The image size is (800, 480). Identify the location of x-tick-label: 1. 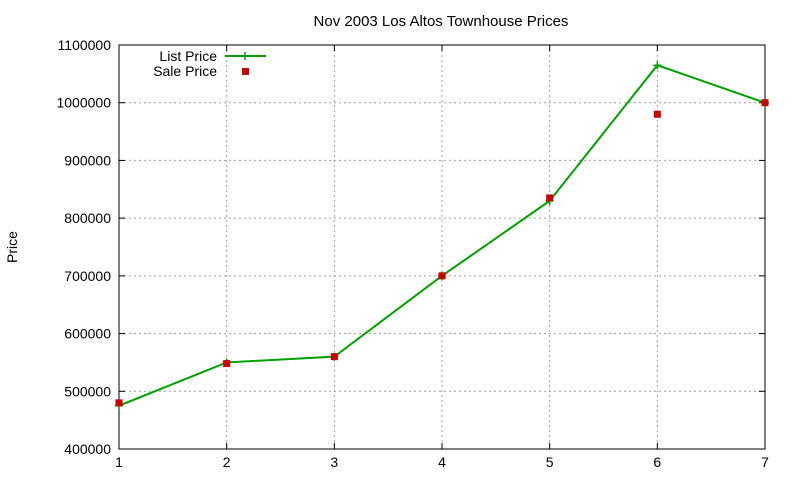
(119, 462).